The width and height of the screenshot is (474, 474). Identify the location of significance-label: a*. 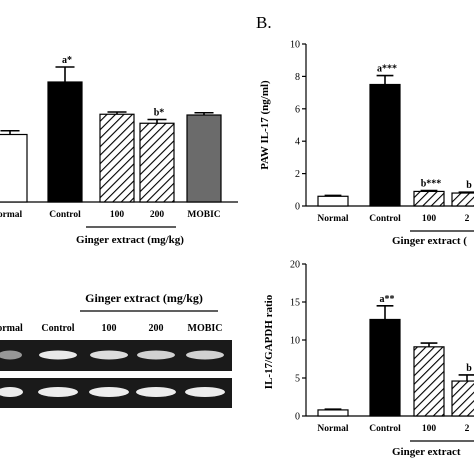
(67, 60).